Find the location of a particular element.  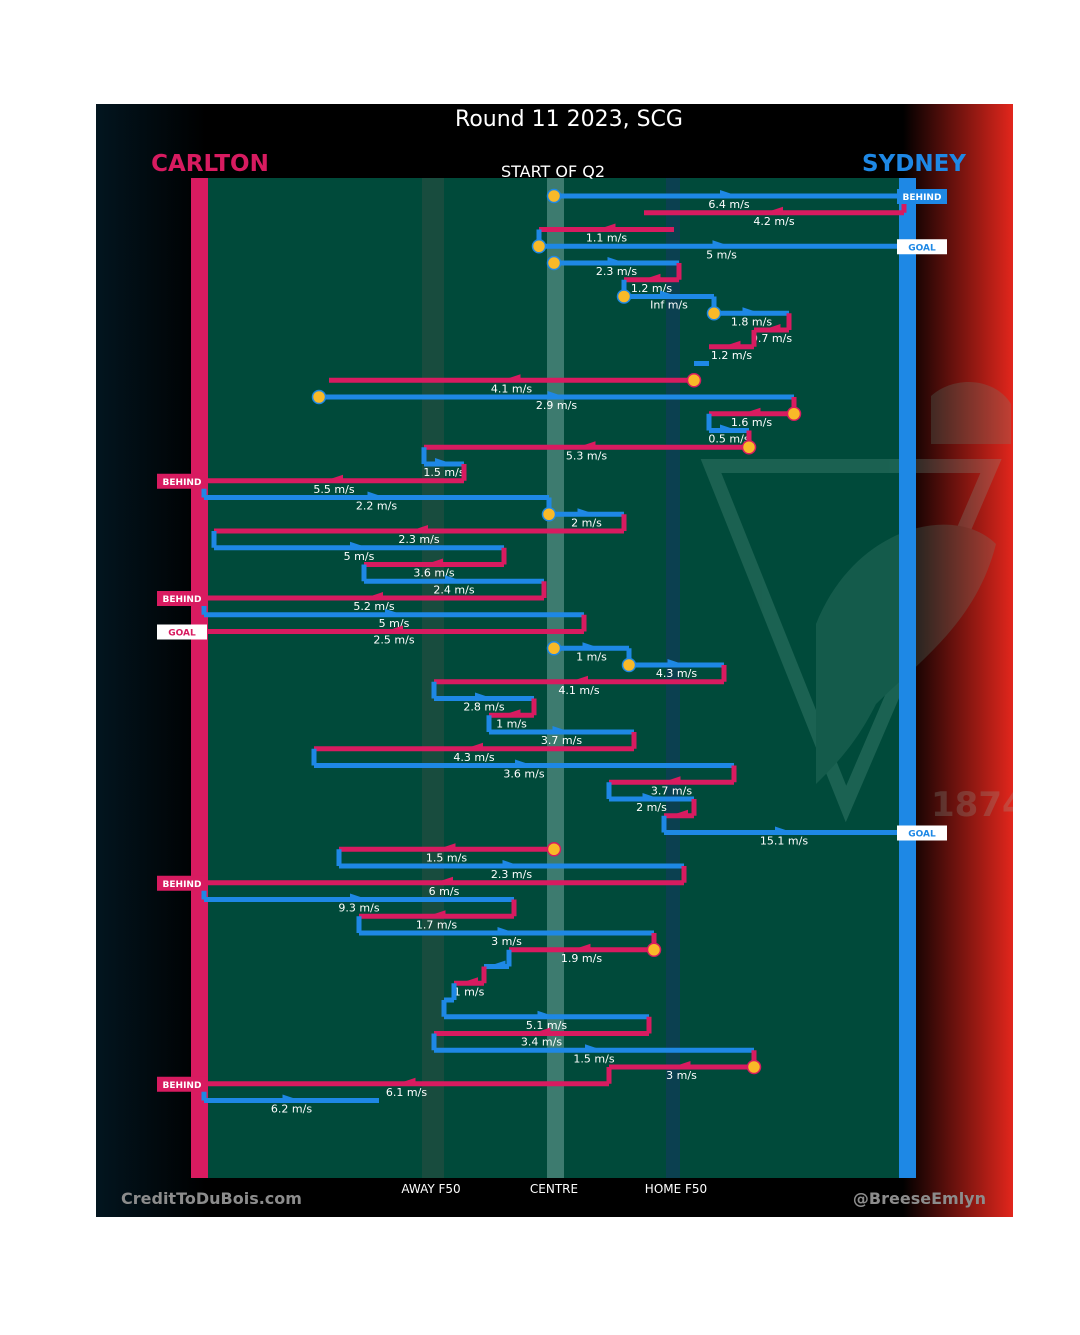

speed-label: 1.2 m/s is located at coordinates (731, 355).